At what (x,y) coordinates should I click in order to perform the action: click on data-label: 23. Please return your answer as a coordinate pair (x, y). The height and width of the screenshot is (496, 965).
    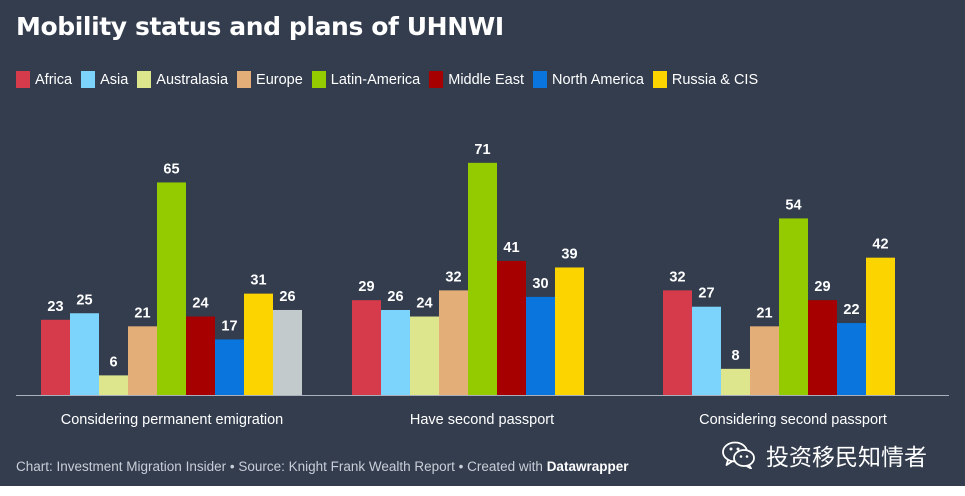
    Looking at the image, I should click on (55, 307).